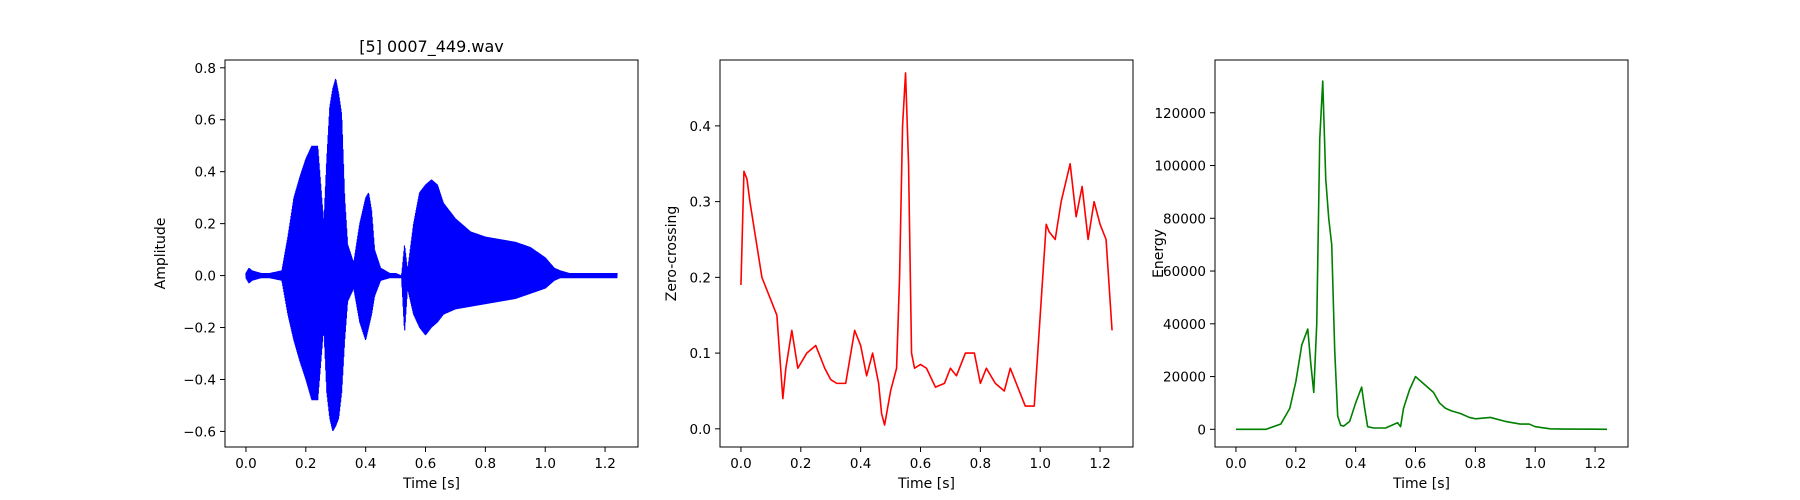 Image resolution: width=1800 pixels, height=500 pixels. What do you see at coordinates (1295, 464) in the screenshot?
I see `energy-x-tick-label: 0.2` at bounding box center [1295, 464].